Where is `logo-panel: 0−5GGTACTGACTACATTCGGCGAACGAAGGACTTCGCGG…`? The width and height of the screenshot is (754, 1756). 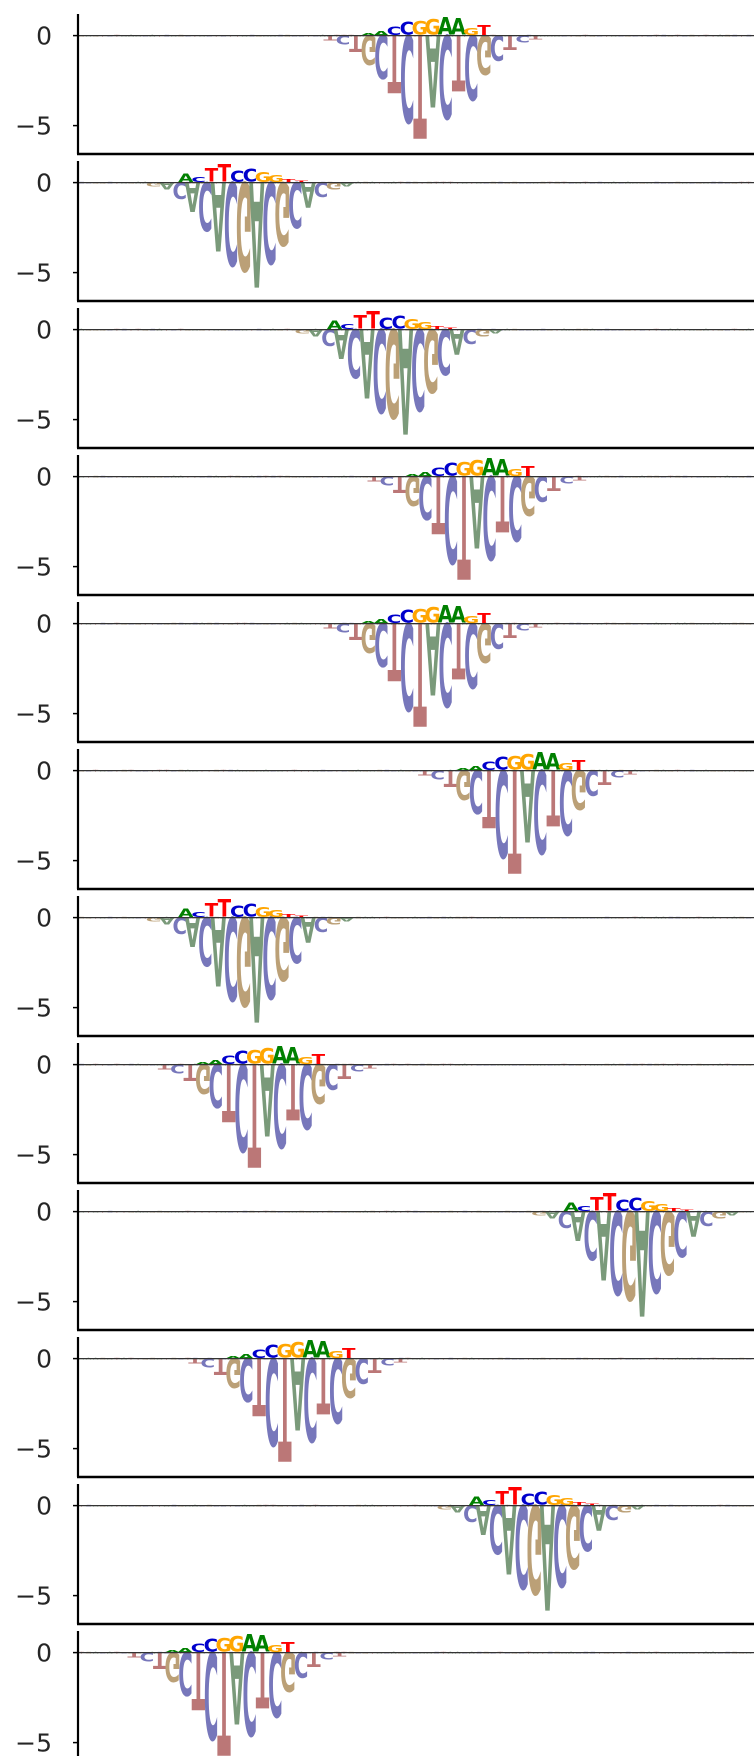 logo-panel: 0−5GGTACTGACTACATTCGGCGAACGAAGGACTTCGCGG… is located at coordinates (384, 966).